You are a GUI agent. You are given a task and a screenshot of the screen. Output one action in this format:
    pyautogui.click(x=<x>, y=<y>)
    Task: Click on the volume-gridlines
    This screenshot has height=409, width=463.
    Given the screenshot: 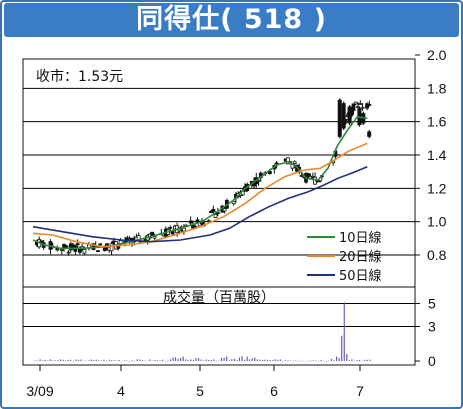 What is the action you would take?
    pyautogui.click(x=219, y=315)
    